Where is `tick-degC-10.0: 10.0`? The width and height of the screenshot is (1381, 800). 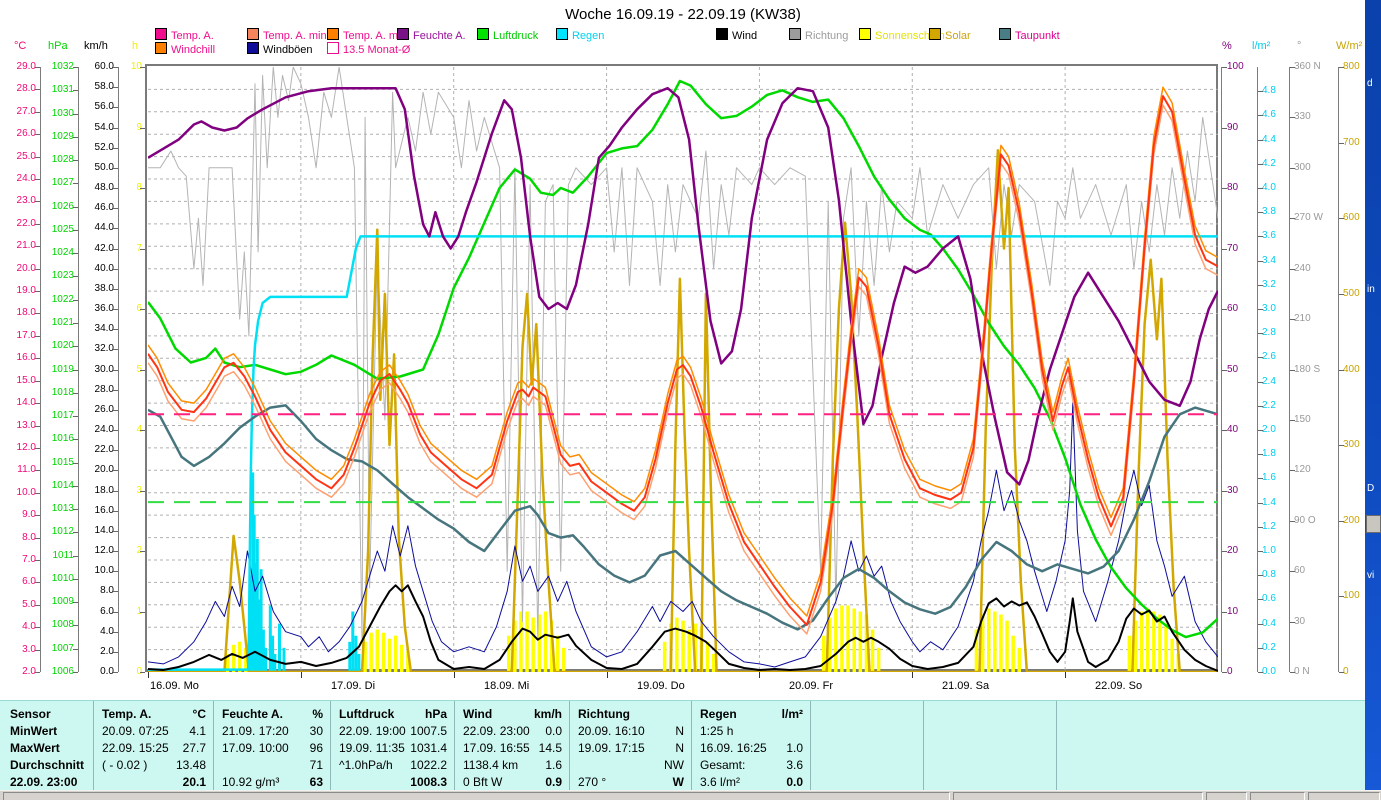 tick-degC-10.0: 10.0 is located at coordinates (26, 492).